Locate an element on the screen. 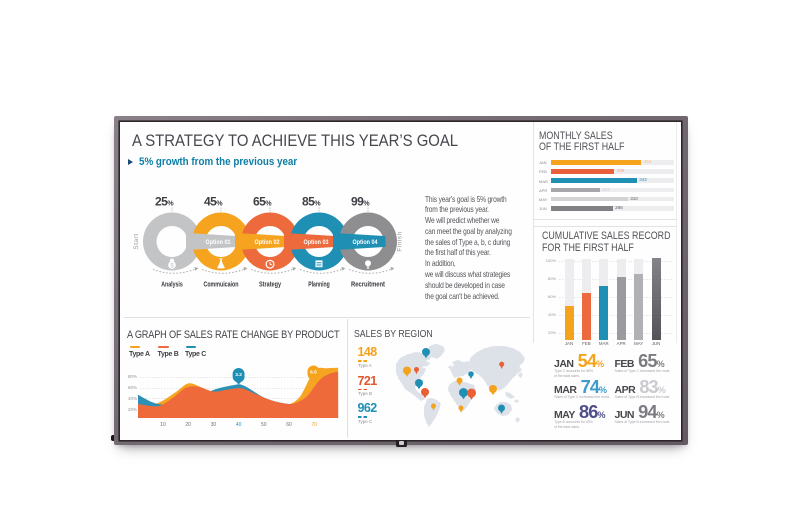 The width and height of the screenshot is (800, 531). svg-text: Option 04 is located at coordinates (365, 242).